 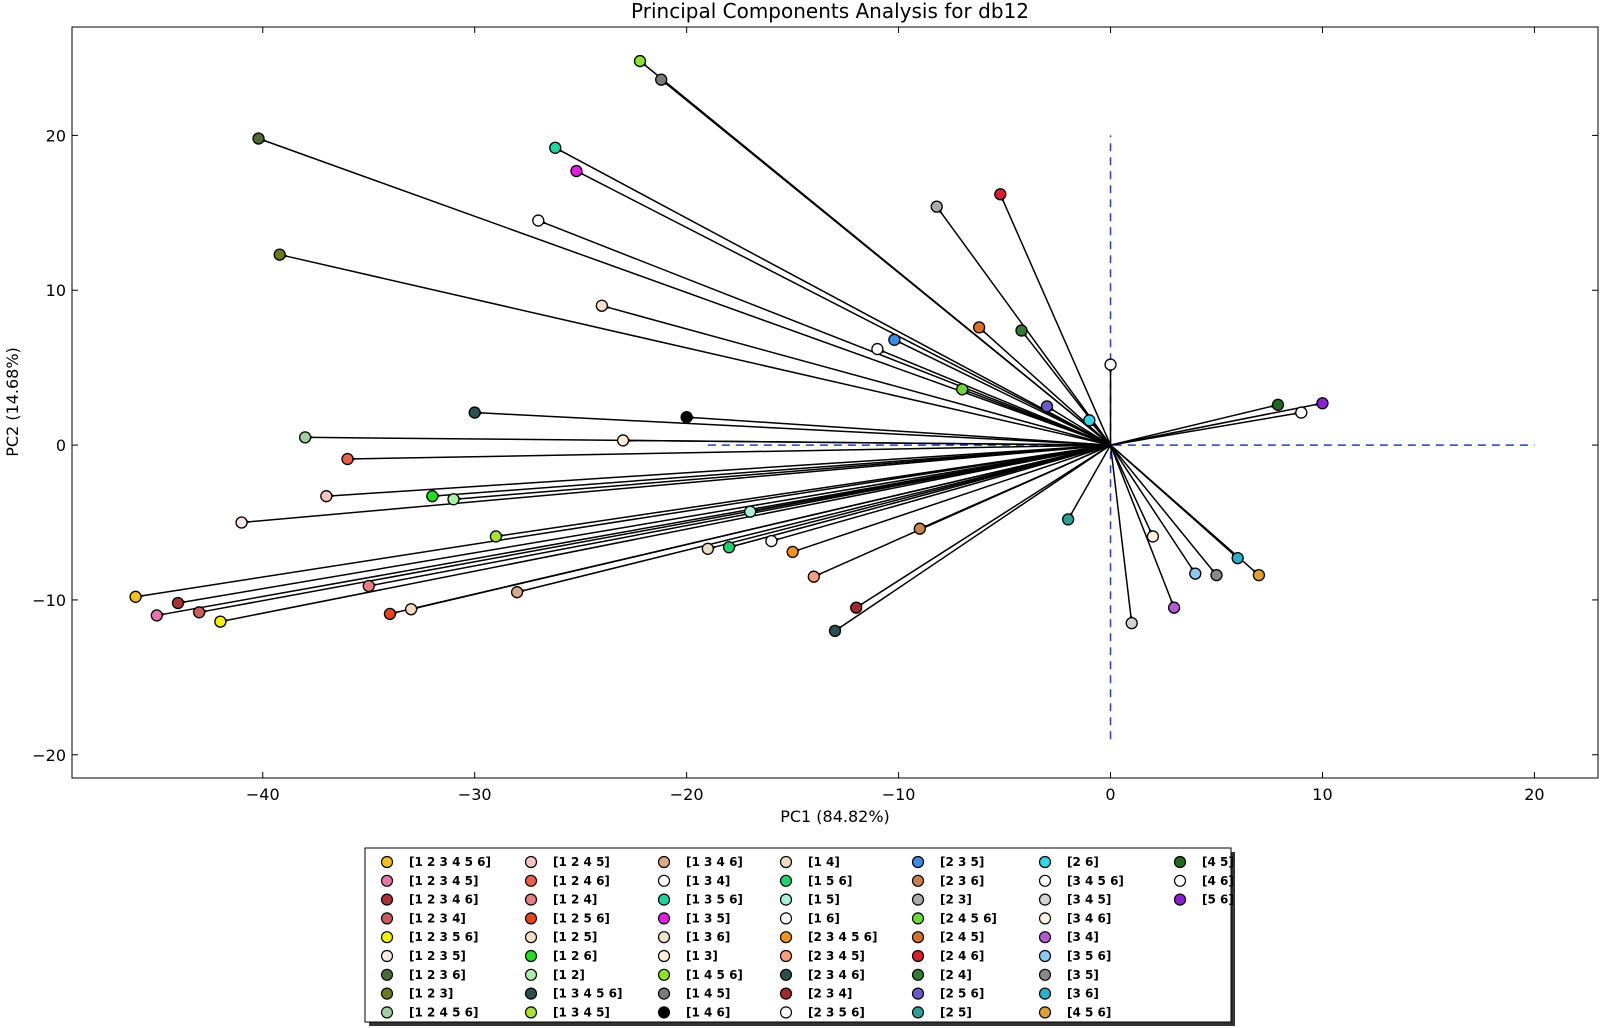 What do you see at coordinates (824, 918) in the screenshot?
I see `legend-label-31: [1 6]` at bounding box center [824, 918].